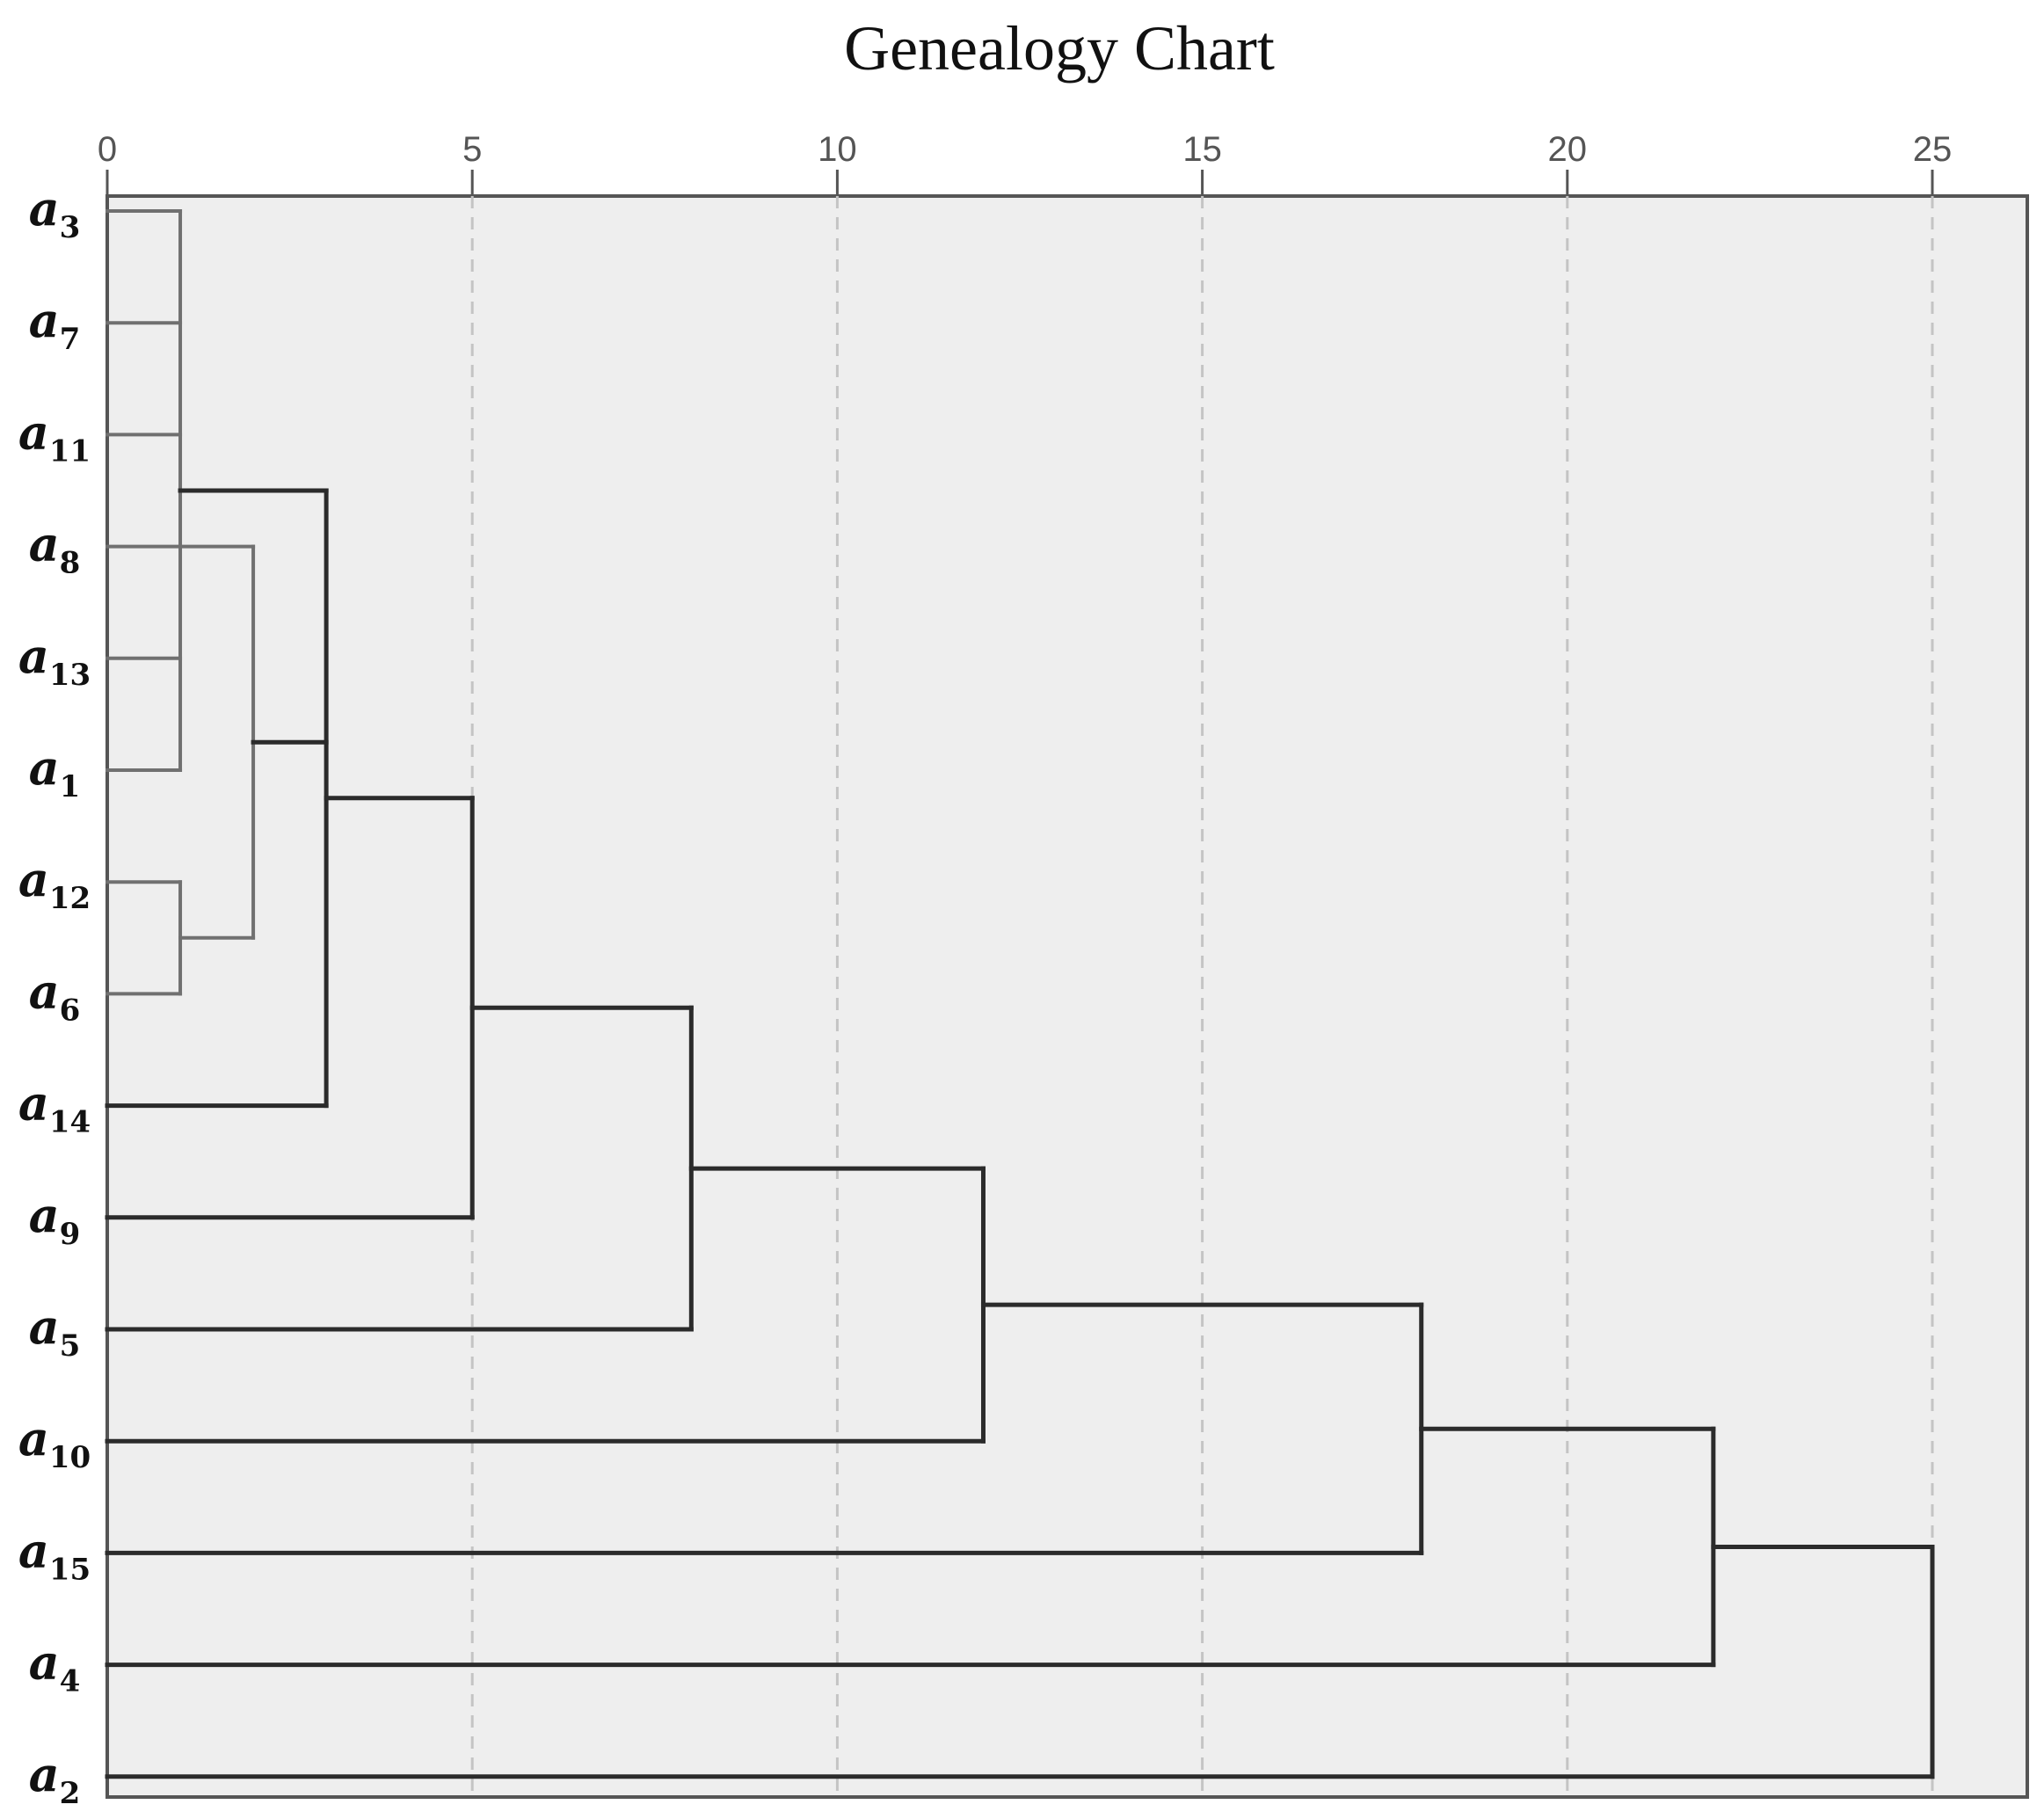 The image size is (2044, 1819). I want to click on tick-label-10: 10, so click(838, 149).